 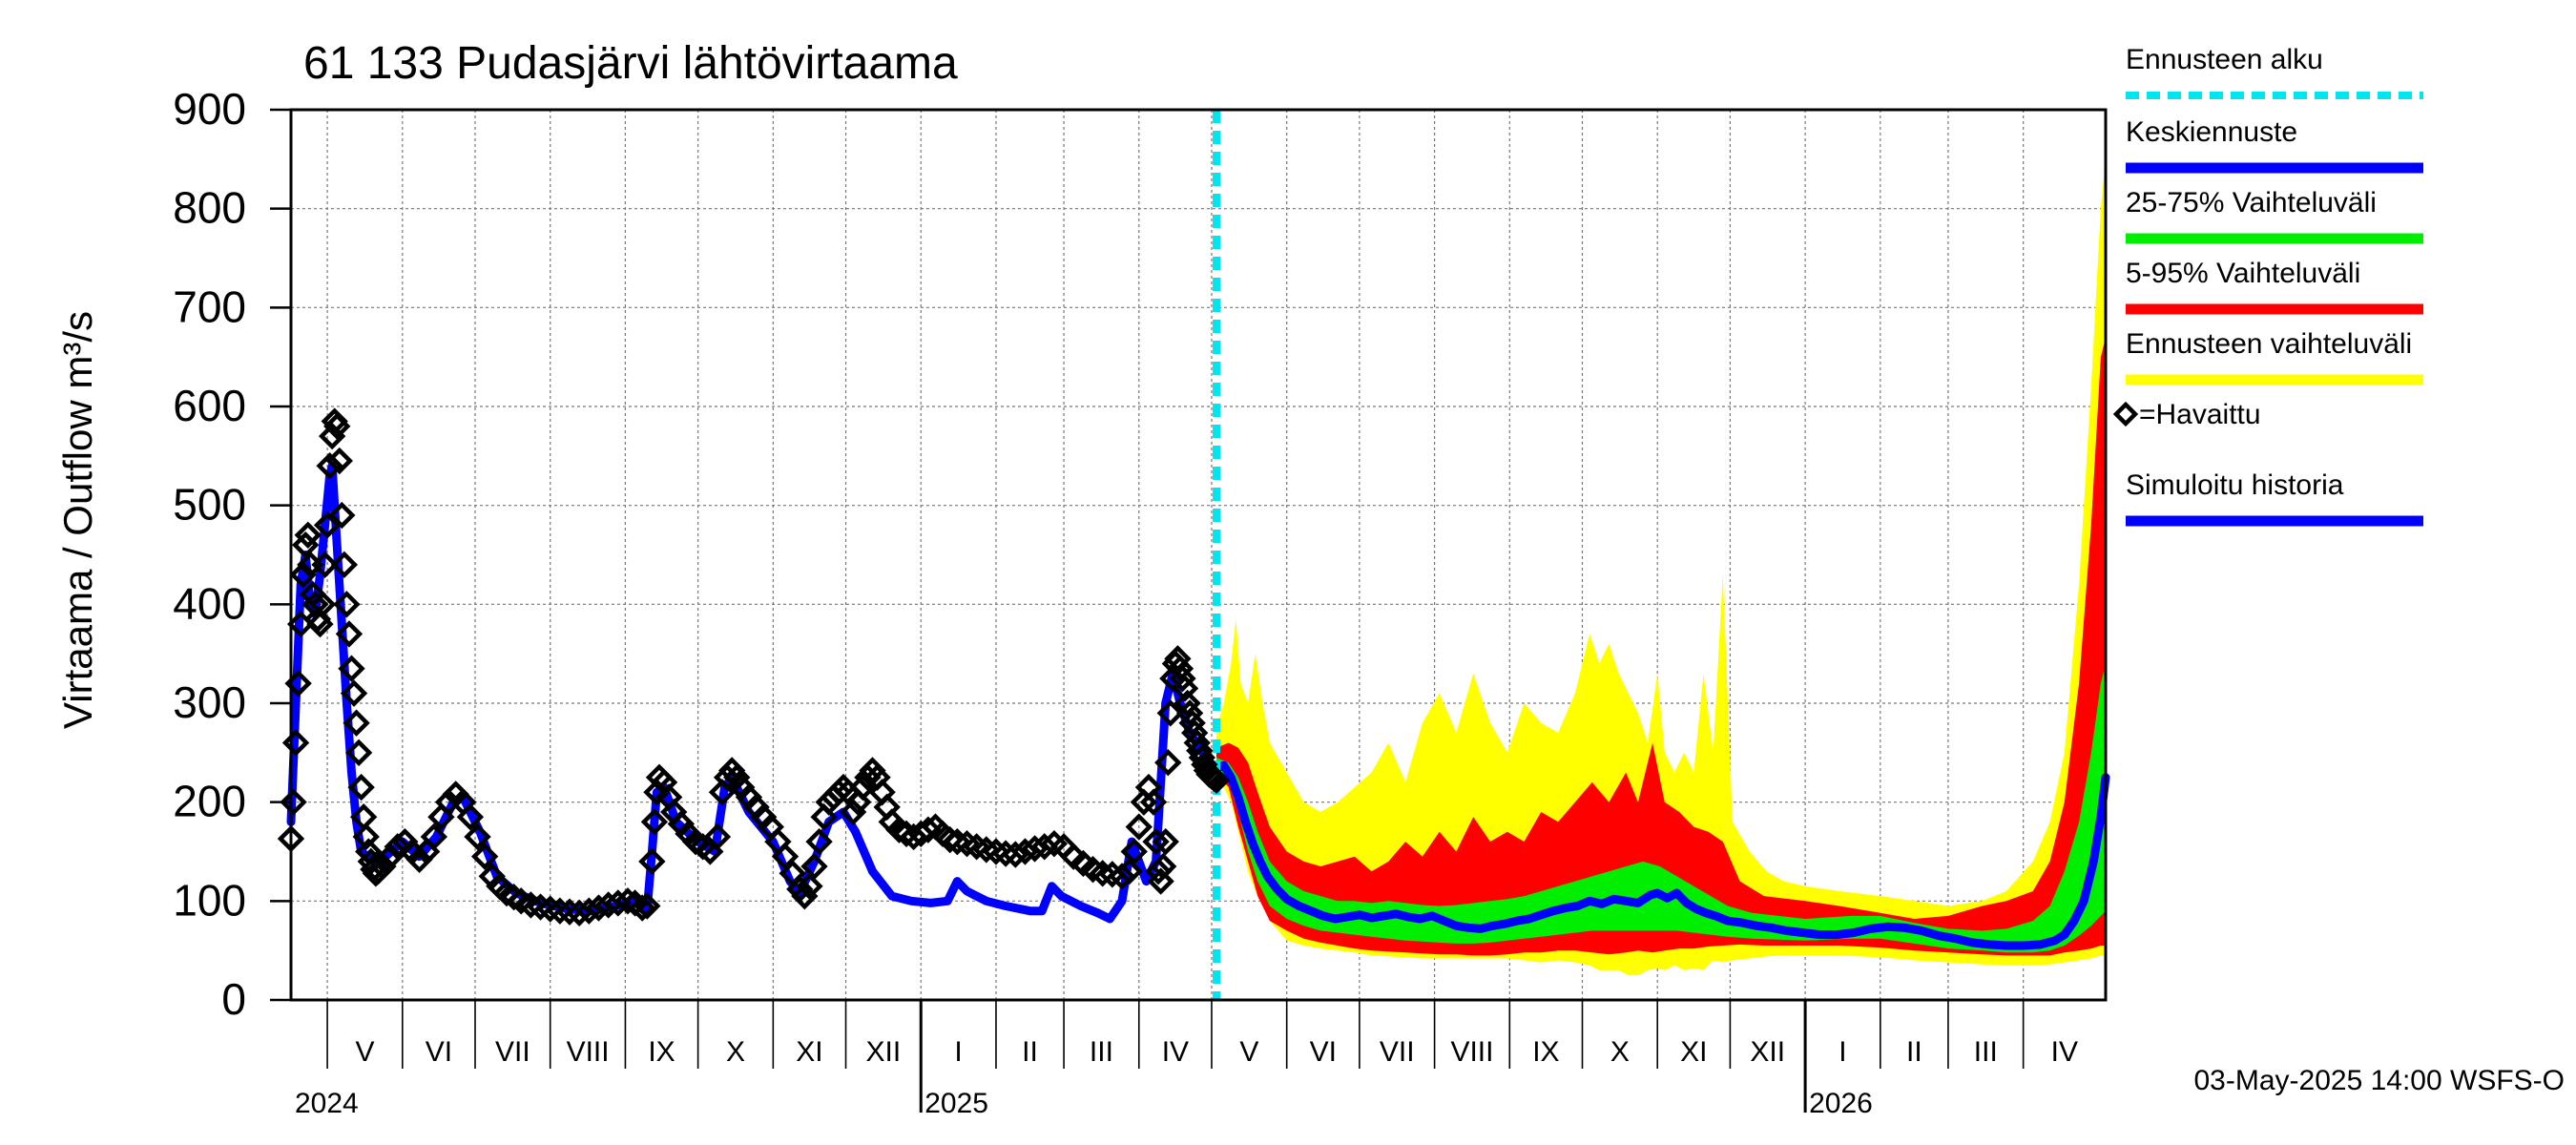 I want to click on legend-label: 5-95% Vaihteluväli, so click(x=2243, y=273).